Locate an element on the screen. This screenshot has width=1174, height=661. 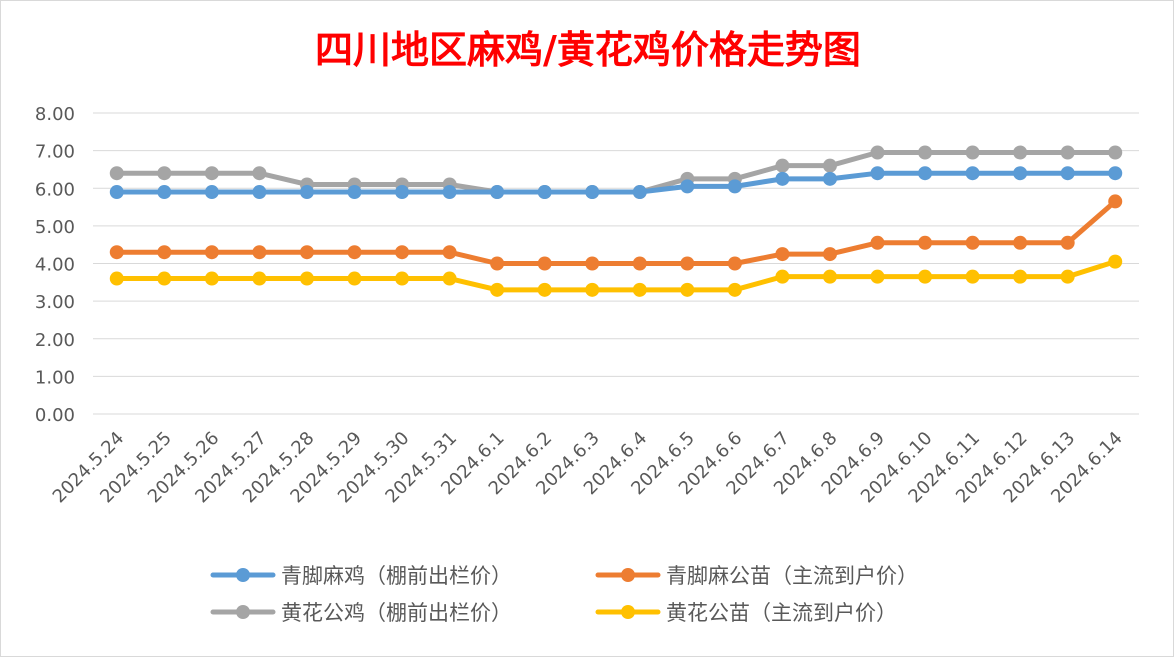
y-axis: 0.00 1.00 2.00 3.00 4.00 5.00 6.00 7.00 8.00 is located at coordinates (55, 265).